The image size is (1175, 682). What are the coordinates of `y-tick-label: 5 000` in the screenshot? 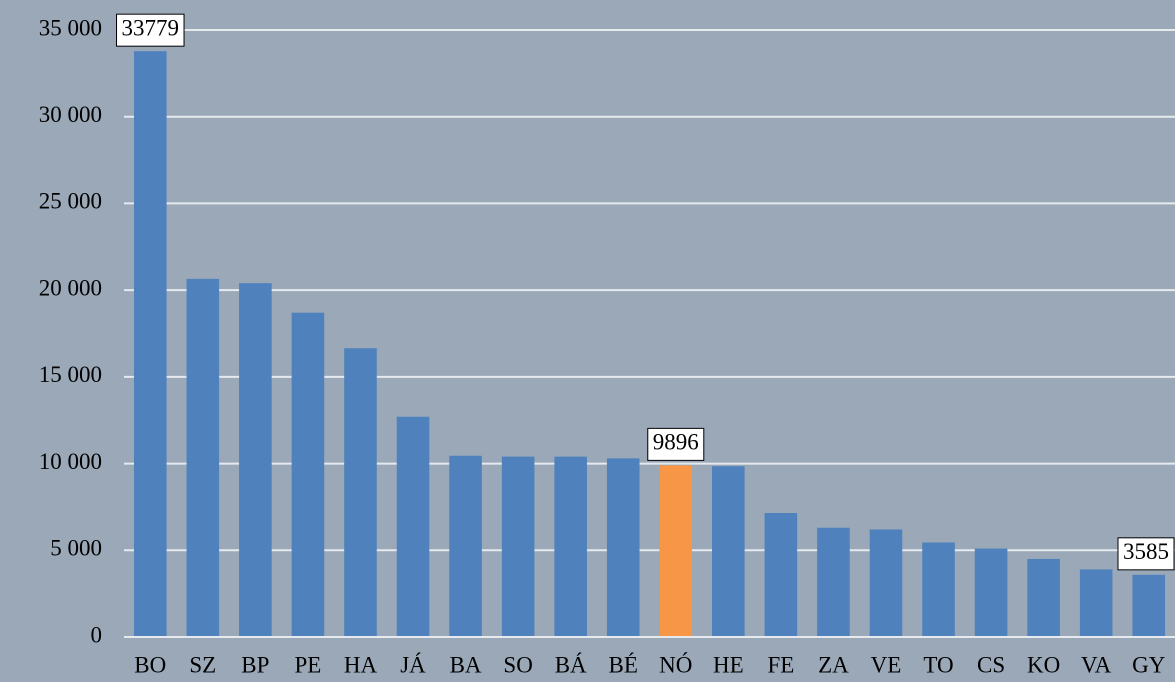 It's located at (76, 548).